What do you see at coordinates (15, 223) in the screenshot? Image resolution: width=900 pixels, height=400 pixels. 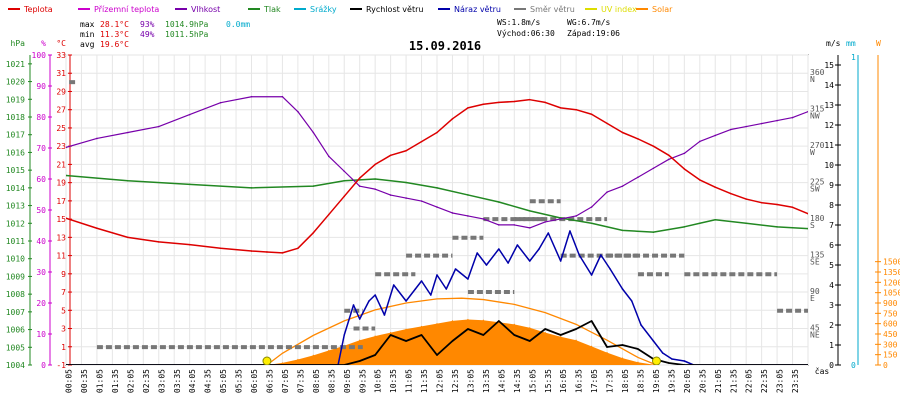 I see `axis-hpa-label: 1012` at bounding box center [15, 223].